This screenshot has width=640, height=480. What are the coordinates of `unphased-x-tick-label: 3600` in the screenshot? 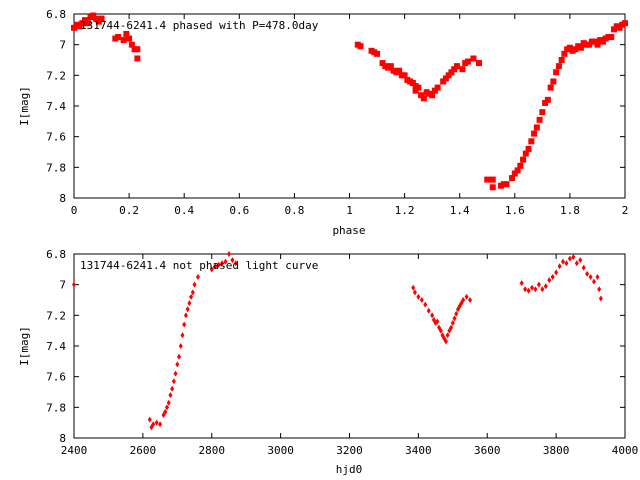 It's located at (487, 450).